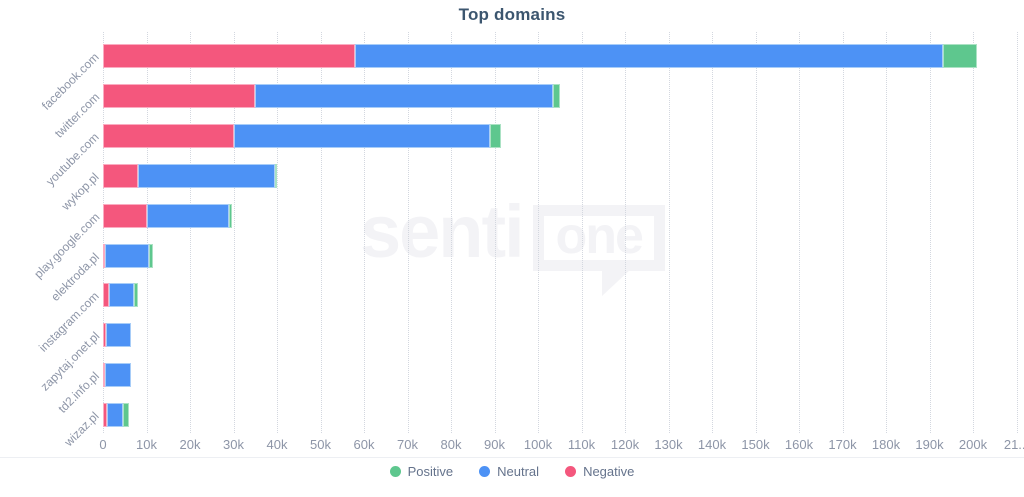 This screenshot has height=497, width=1024. I want to click on legend-item-neutral: Neutral, so click(509, 471).